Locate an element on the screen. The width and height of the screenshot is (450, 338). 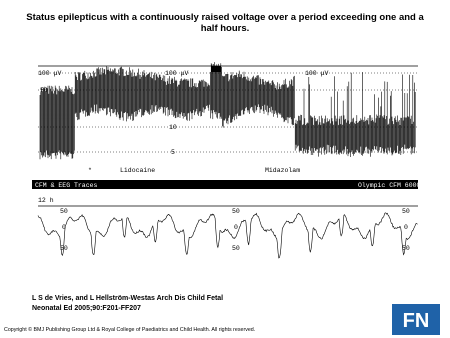
logo: FN is located at coordinates (416, 321).